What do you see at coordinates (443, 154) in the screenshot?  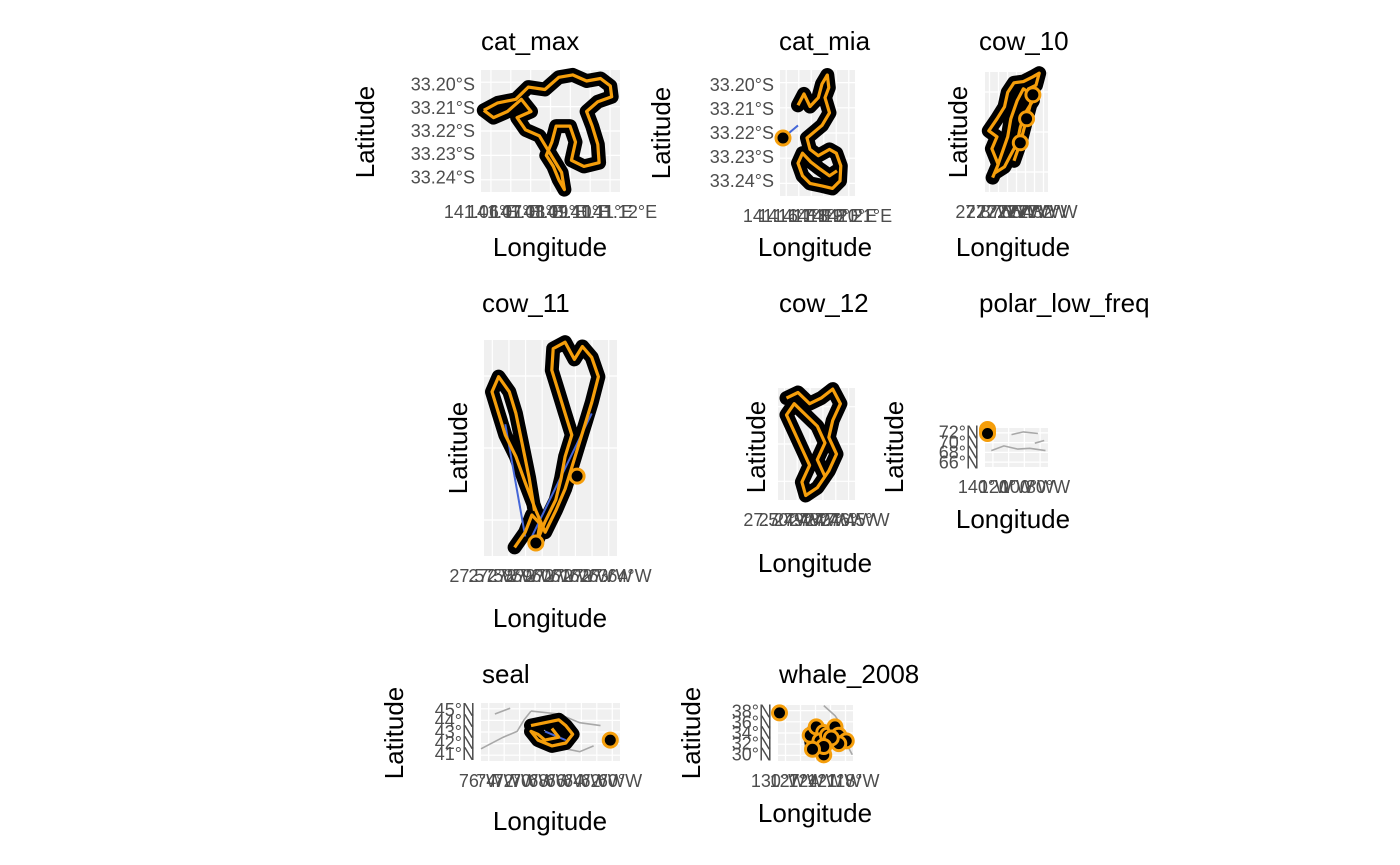 I see `y-tick-label: 33.23°S` at bounding box center [443, 154].